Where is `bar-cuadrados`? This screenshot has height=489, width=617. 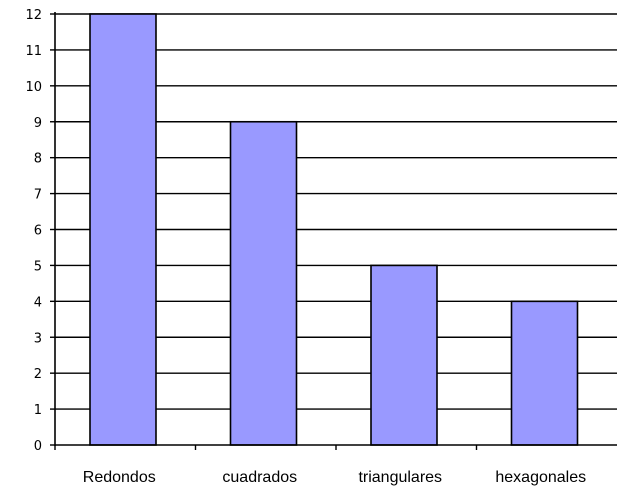
bar-cuadrados is located at coordinates (263, 283).